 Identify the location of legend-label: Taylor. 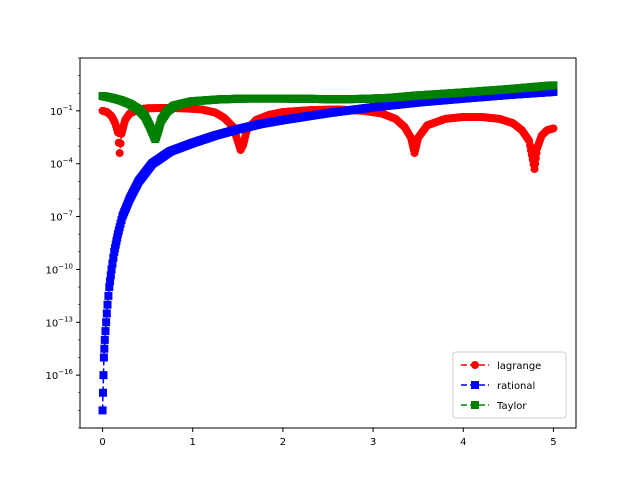
(511, 406).